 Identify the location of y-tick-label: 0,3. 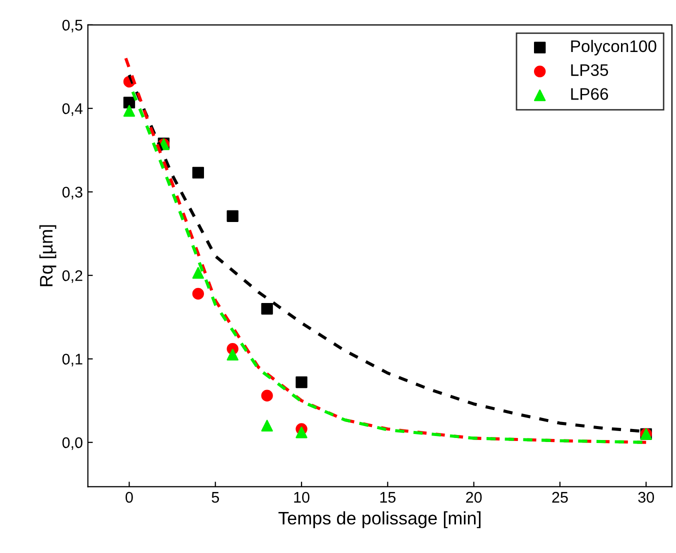
(72, 193).